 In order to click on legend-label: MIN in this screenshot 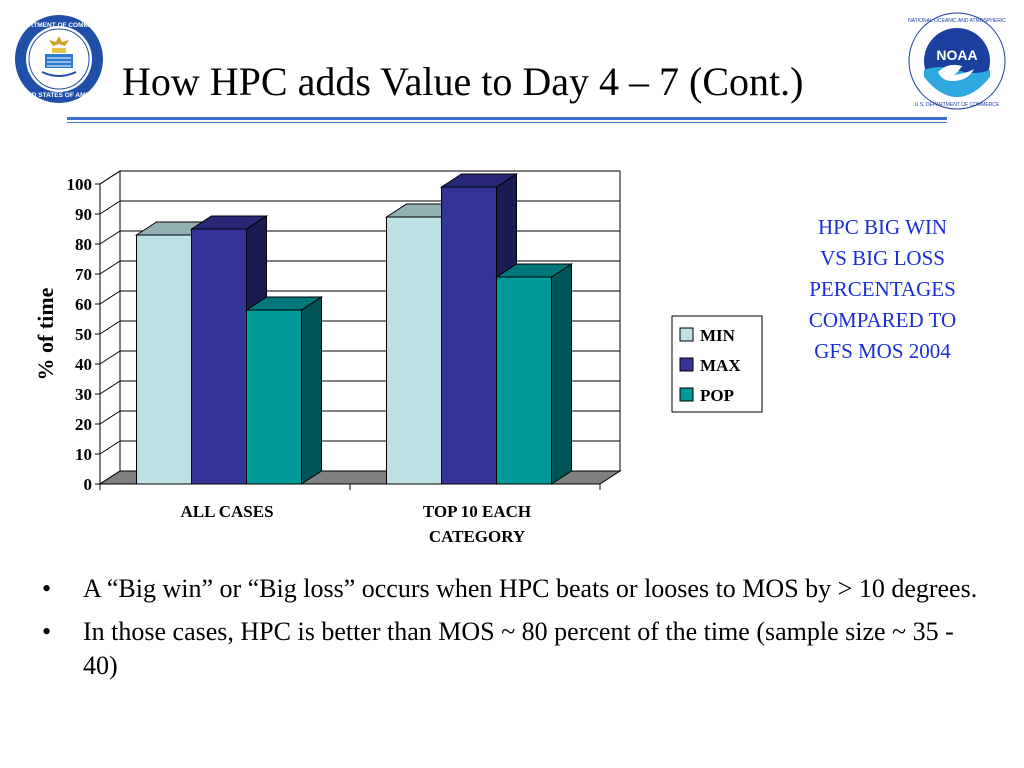, I will do `click(718, 335)`.